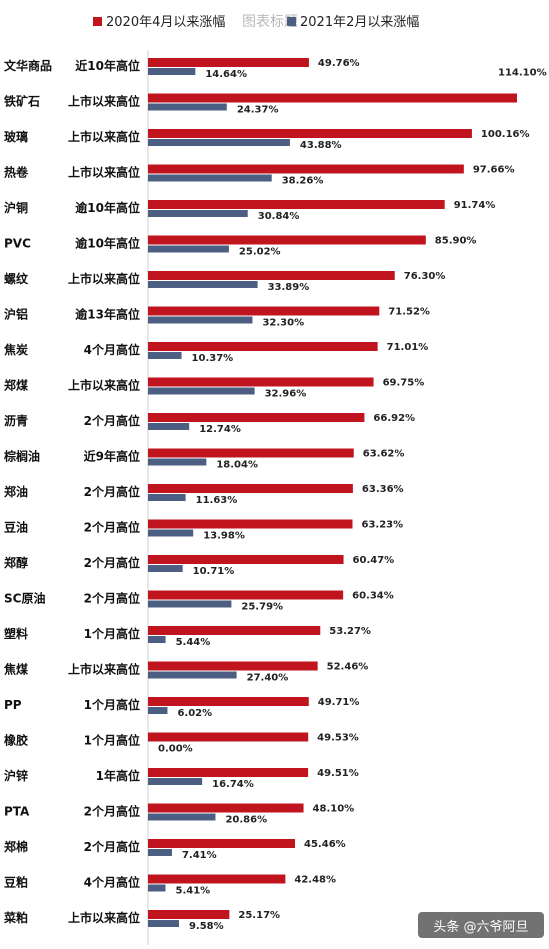 The image size is (549, 949). What do you see at coordinates (283, 323) in the screenshot?
I see `data-label-2021: 32.30%` at bounding box center [283, 323].